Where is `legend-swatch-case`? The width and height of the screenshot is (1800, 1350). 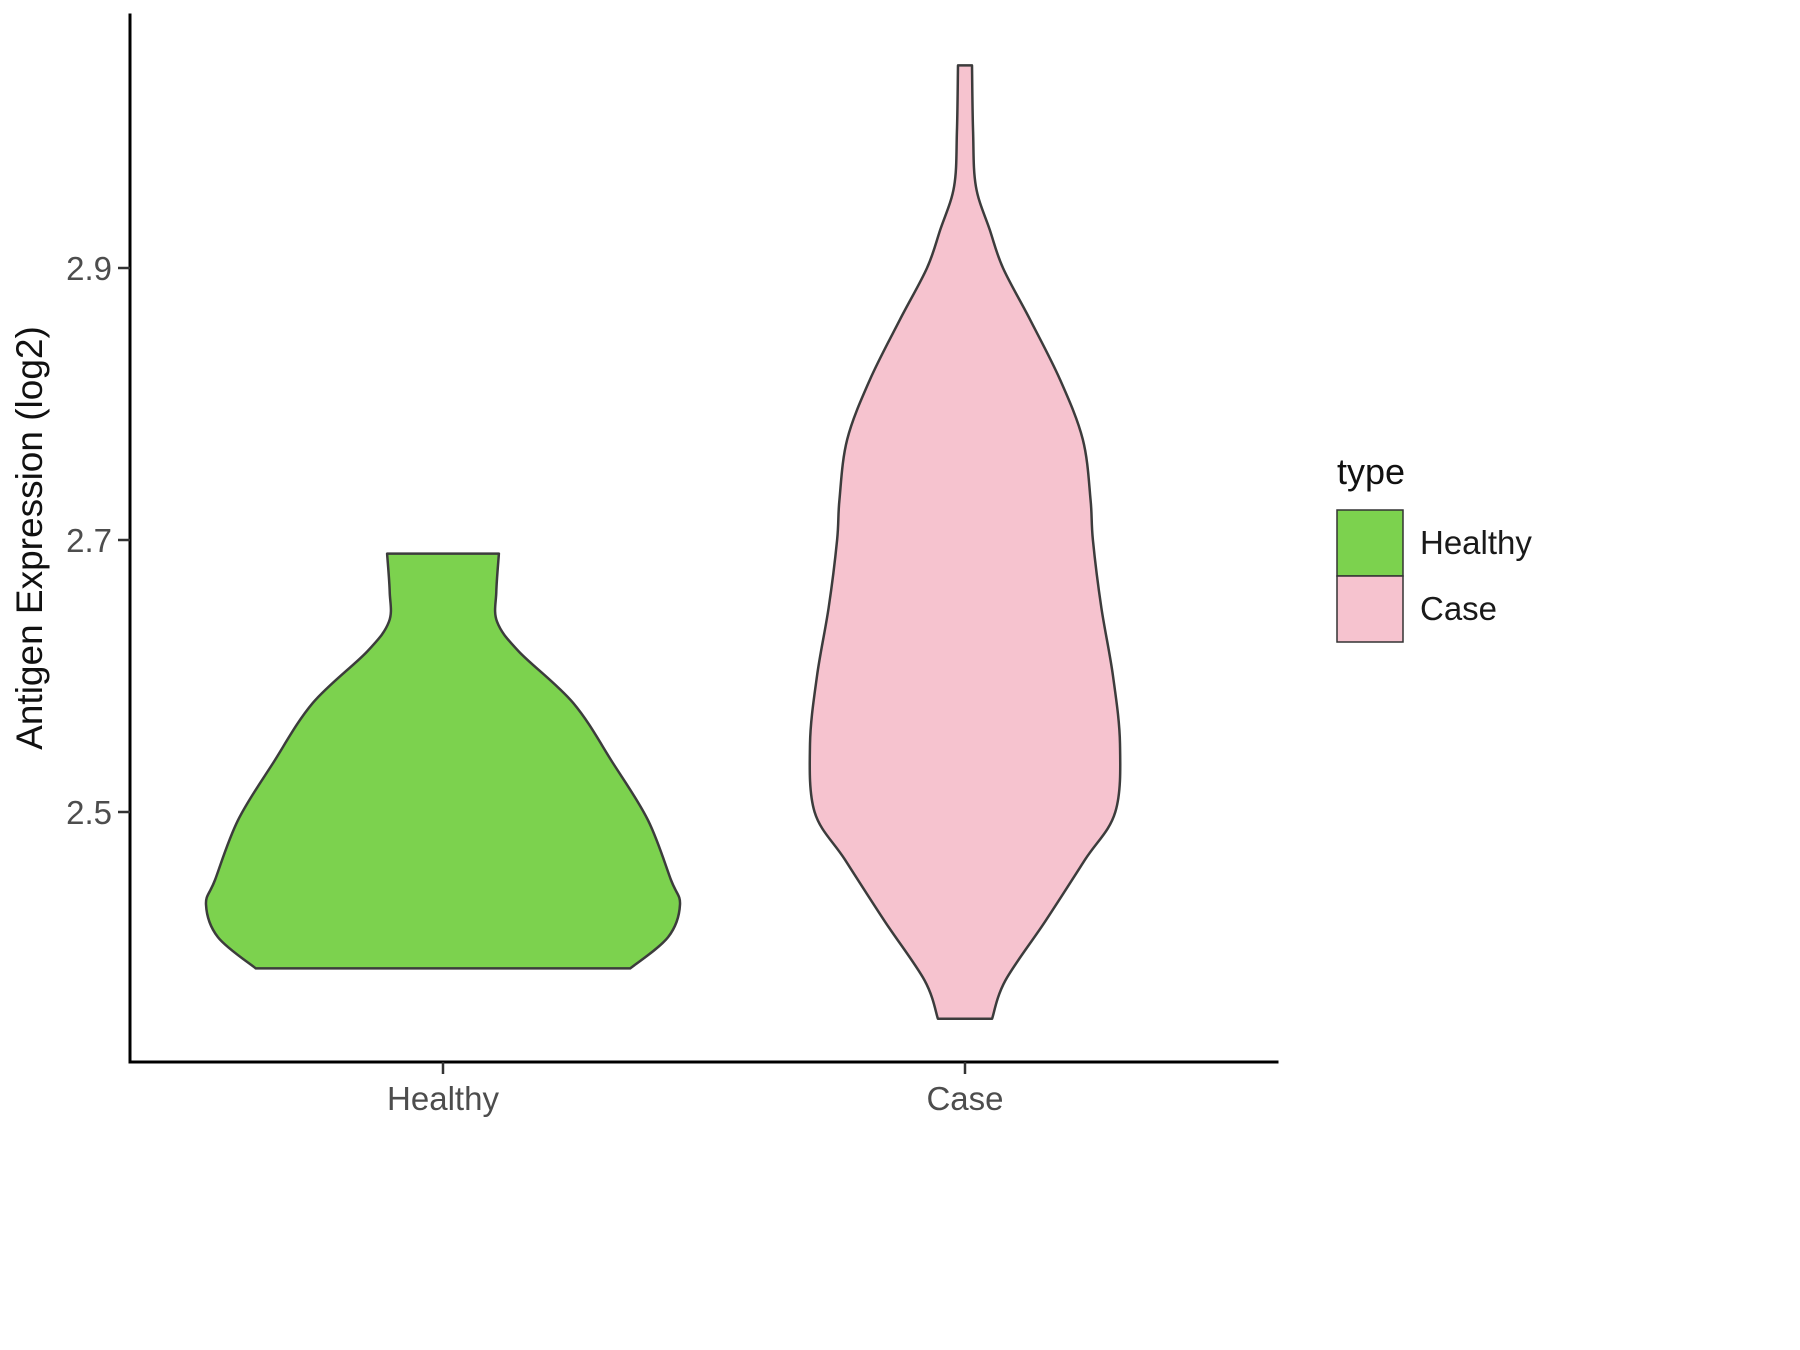 legend-swatch-case is located at coordinates (1370, 609).